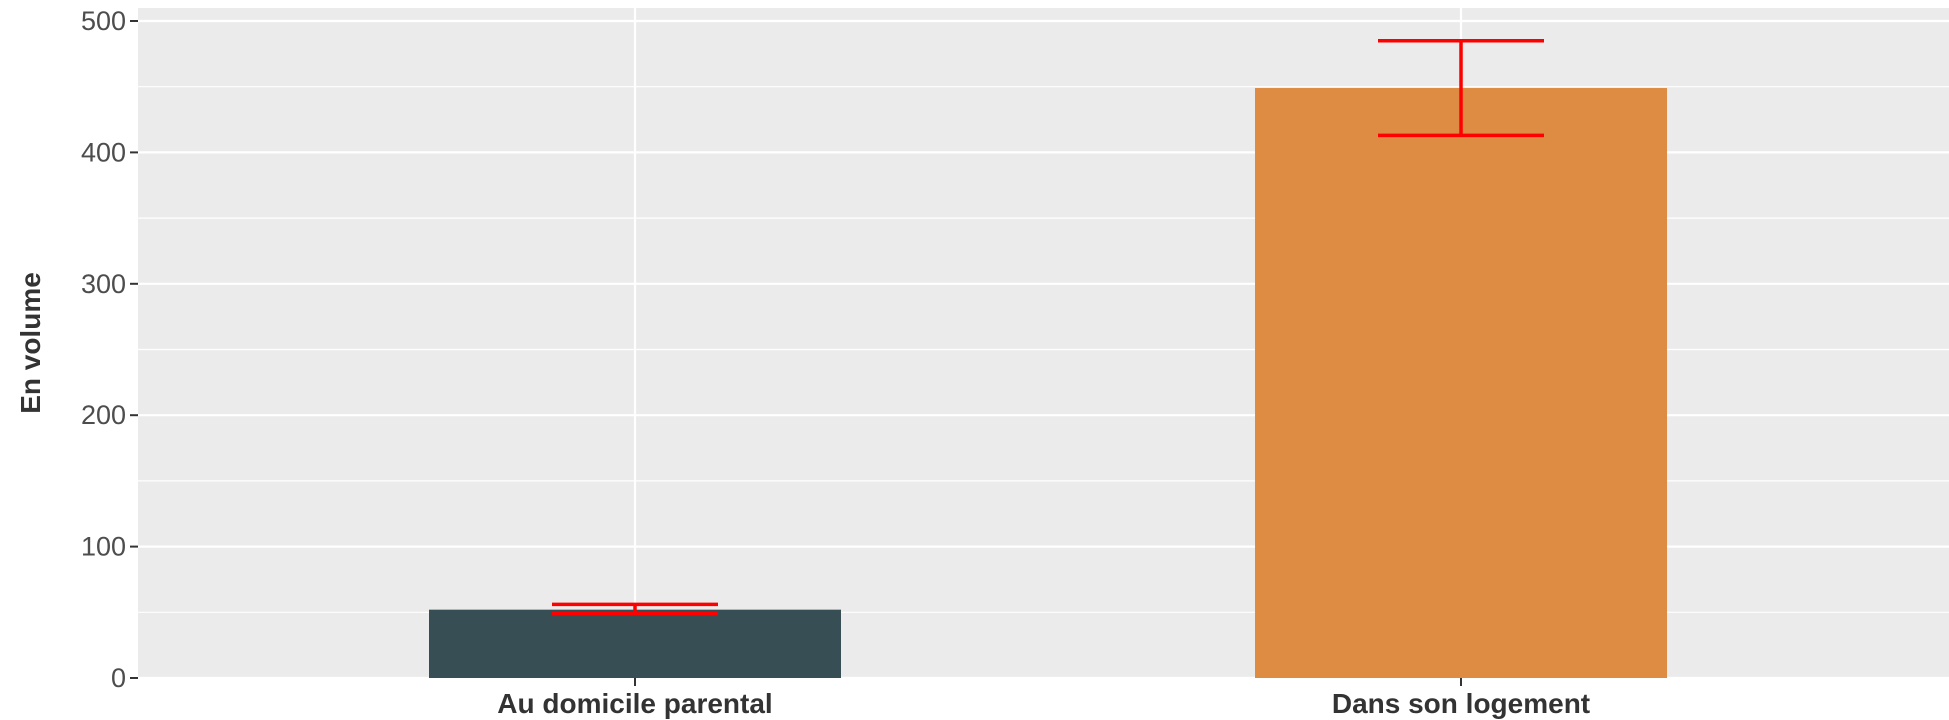  Describe the element at coordinates (1461, 703) in the screenshot. I see `x-tick-label: Dans son logement` at that location.